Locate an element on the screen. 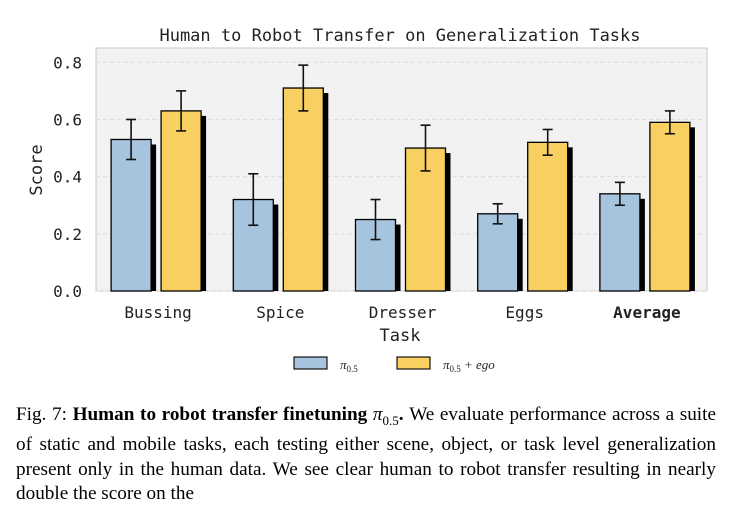 The height and width of the screenshot is (513, 731). caption-prefix: Fig. 7: is located at coordinates (44, 414).